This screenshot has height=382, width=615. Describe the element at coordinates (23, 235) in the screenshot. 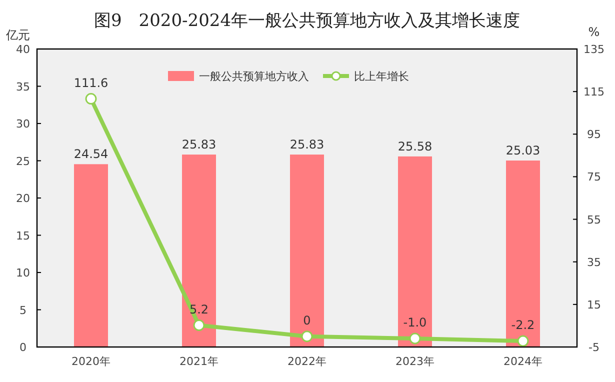

I see `y-tick-label: 15` at that location.